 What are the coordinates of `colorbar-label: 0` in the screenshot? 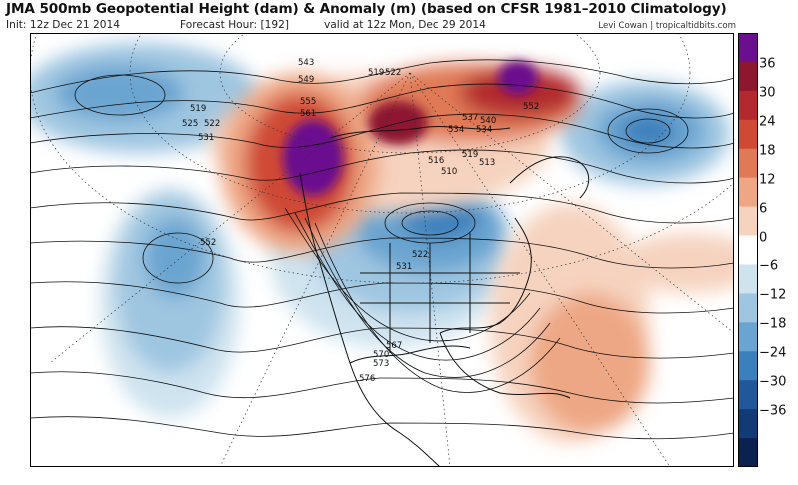 It's located at (763, 238).